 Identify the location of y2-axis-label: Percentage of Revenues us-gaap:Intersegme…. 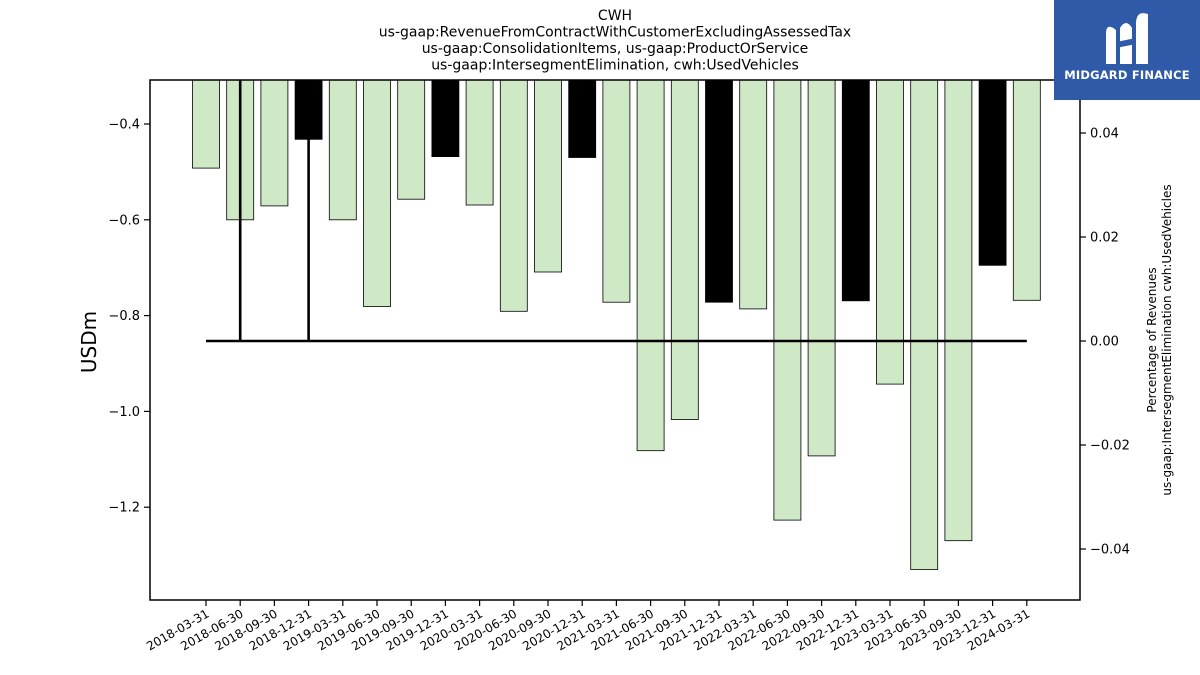
(1159, 339).